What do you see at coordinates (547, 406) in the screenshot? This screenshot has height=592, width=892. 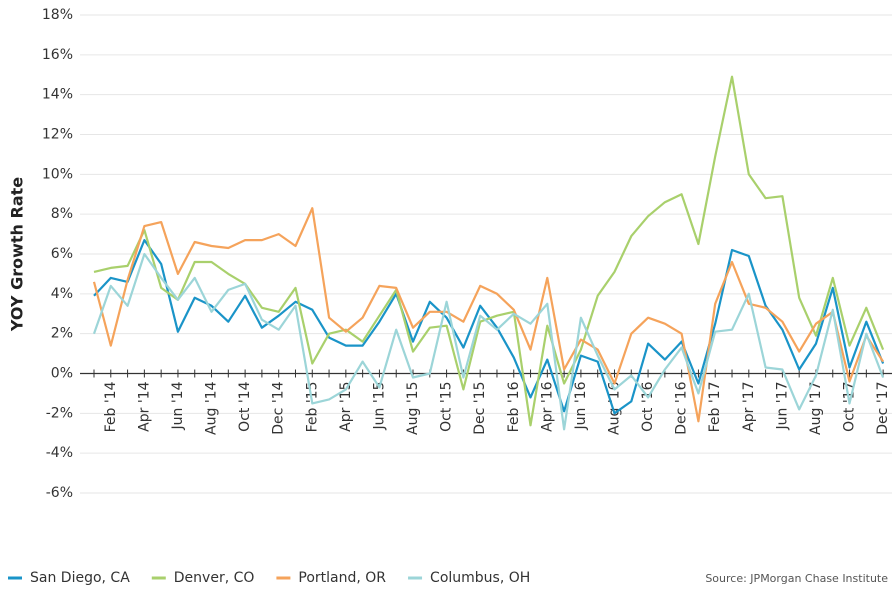 I see `x-tick-label: Apr '16` at bounding box center [547, 406].